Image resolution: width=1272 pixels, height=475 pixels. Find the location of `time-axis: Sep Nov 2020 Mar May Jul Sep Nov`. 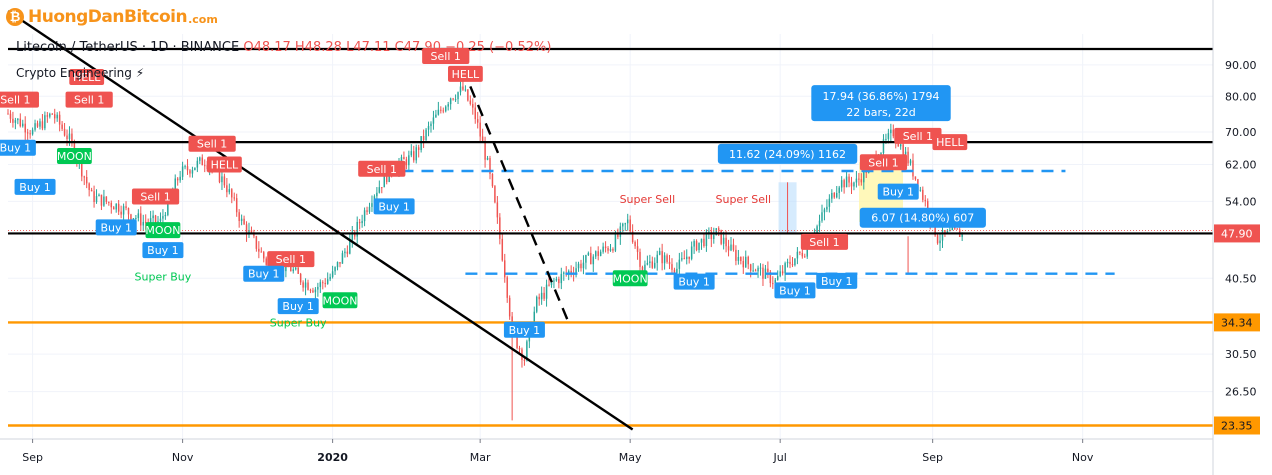

time-axis: Sep Nov 2020 Mar May Jul Sep Nov is located at coordinates (606, 451).